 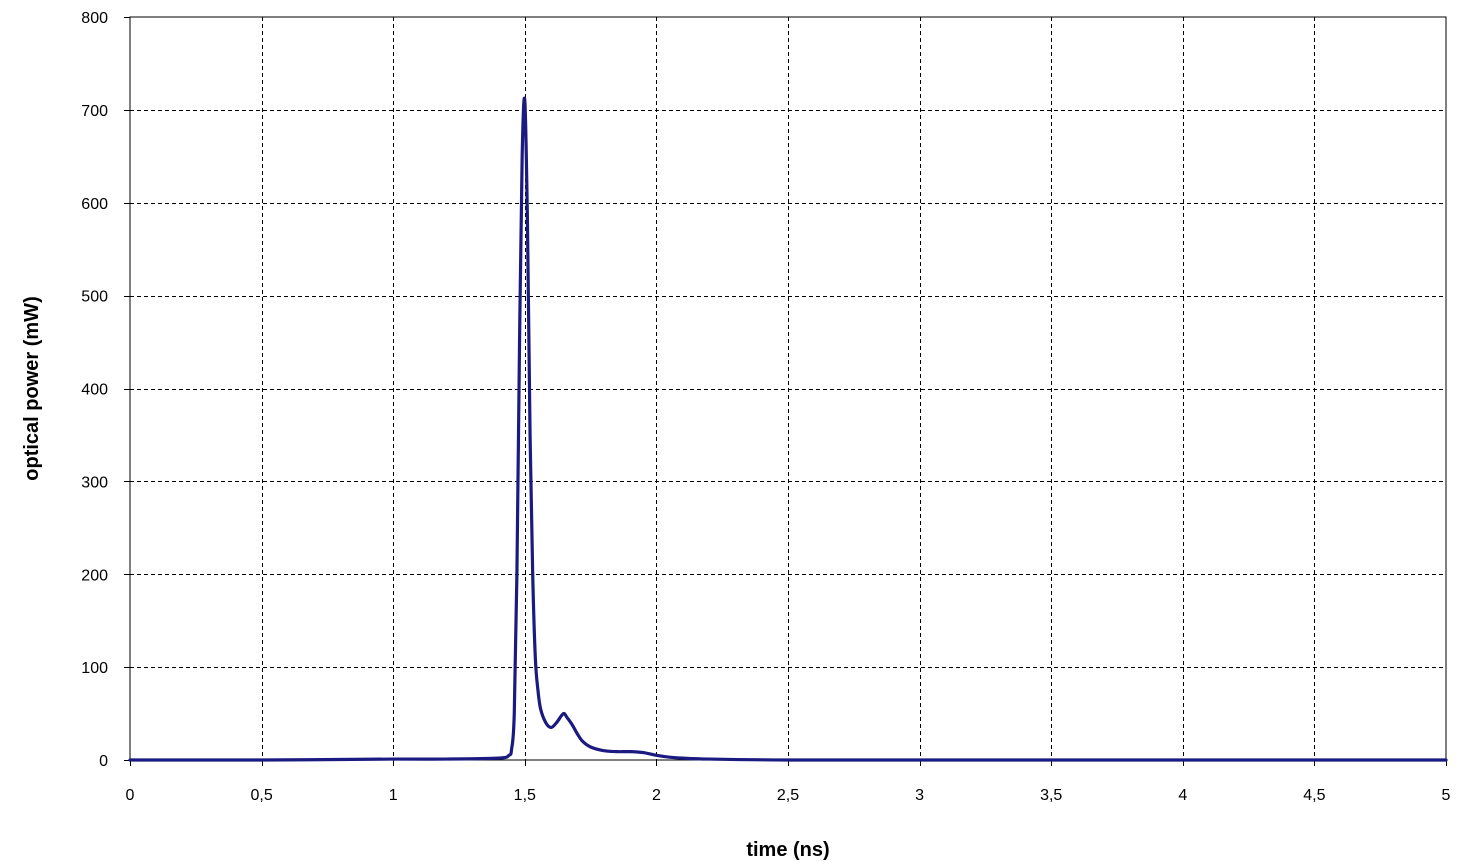 What do you see at coordinates (656, 795) in the screenshot?
I see `x-tick-label: 2` at bounding box center [656, 795].